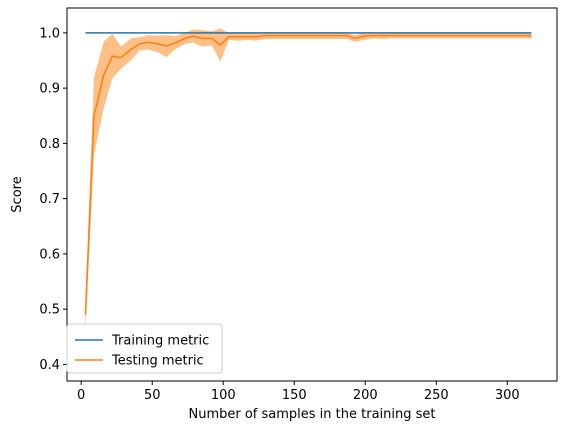  I want to click on x-tick-label: 300, so click(507, 395).